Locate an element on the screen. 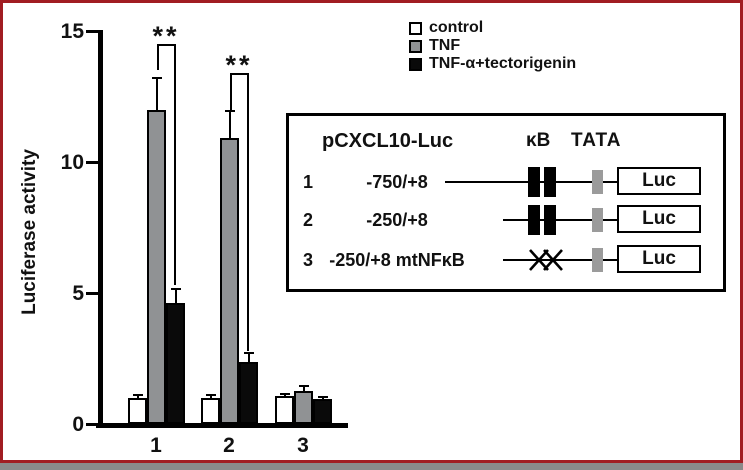 The width and height of the screenshot is (743, 470). legend-label: TNF-α+tectorigenin is located at coordinates (503, 63).